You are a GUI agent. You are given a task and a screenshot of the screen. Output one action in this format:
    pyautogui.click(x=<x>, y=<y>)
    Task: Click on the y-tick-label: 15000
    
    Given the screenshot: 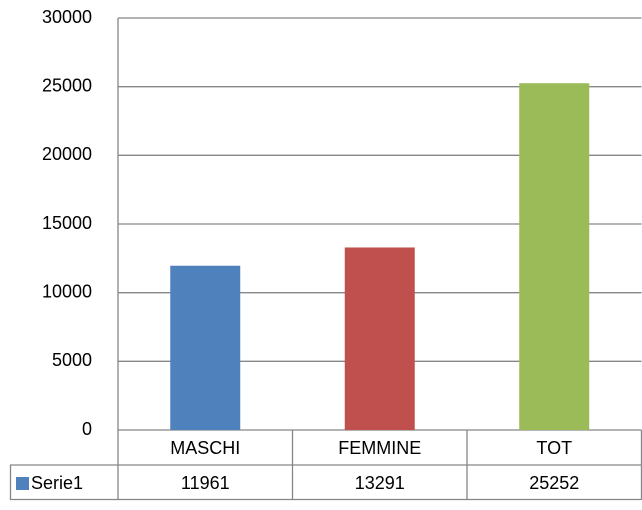 What is the action you would take?
    pyautogui.click(x=67, y=223)
    